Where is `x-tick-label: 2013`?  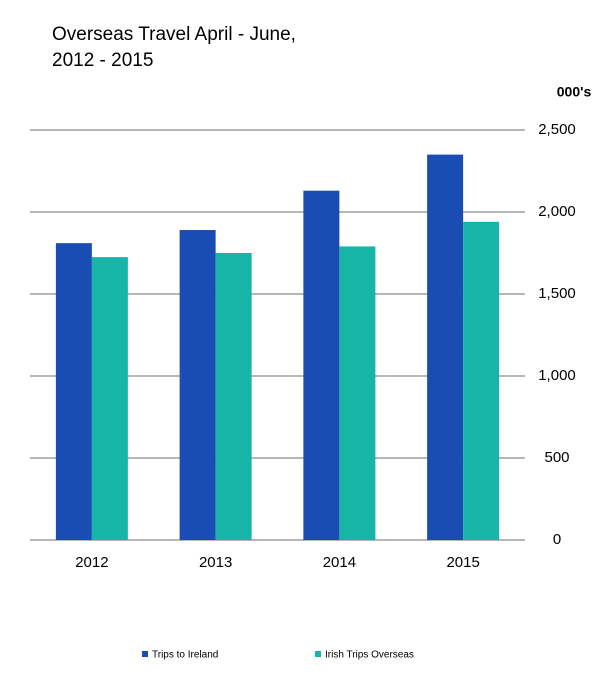 x-tick-label: 2013 is located at coordinates (215, 562).